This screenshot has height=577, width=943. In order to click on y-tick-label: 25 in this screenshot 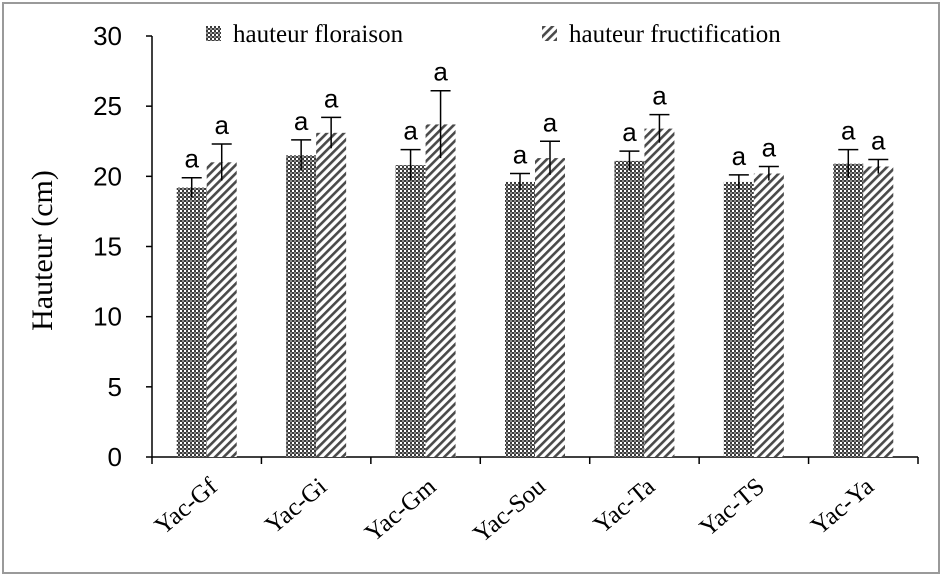, I will do `click(107, 106)`.